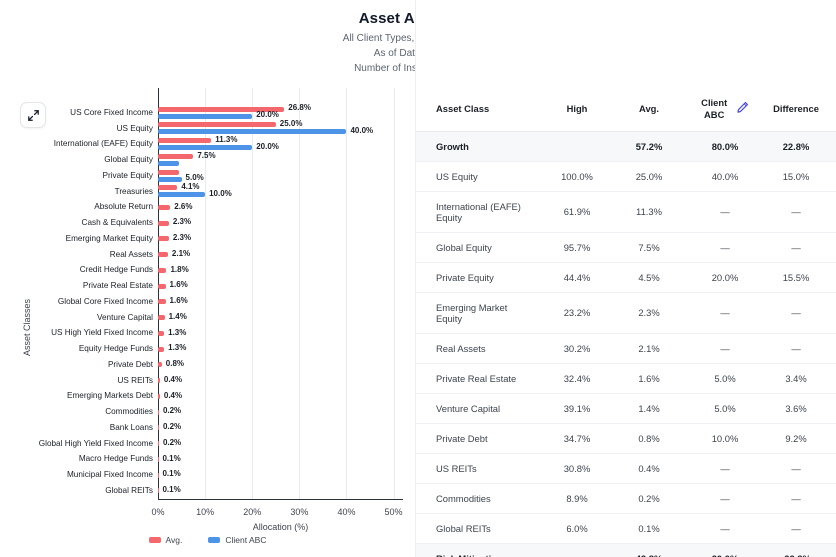  I want to click on table-group-row: Growth 57.2% 80.0% 22.8%, so click(626, 146).